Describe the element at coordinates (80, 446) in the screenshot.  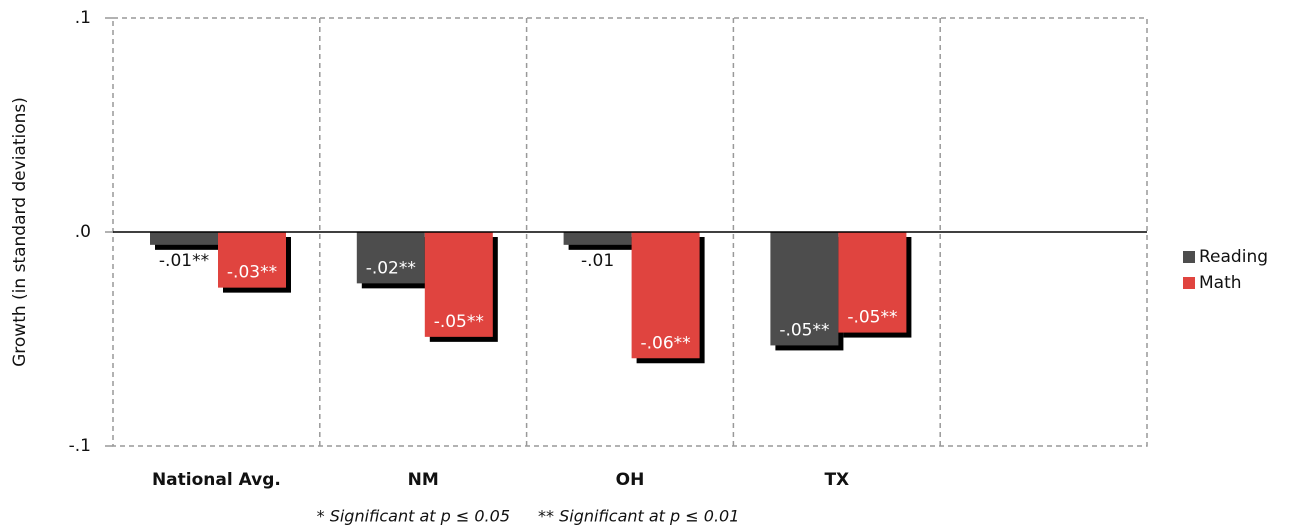
I see `y-tick-label: -.1` at that location.